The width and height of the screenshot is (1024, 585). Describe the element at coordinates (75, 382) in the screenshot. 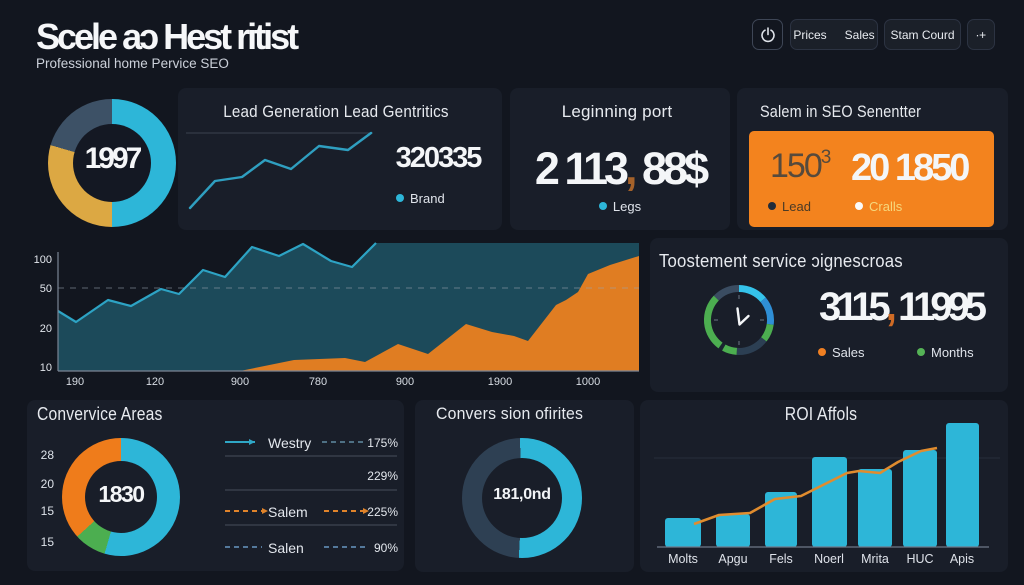

I see `svg-text: 190` at that location.